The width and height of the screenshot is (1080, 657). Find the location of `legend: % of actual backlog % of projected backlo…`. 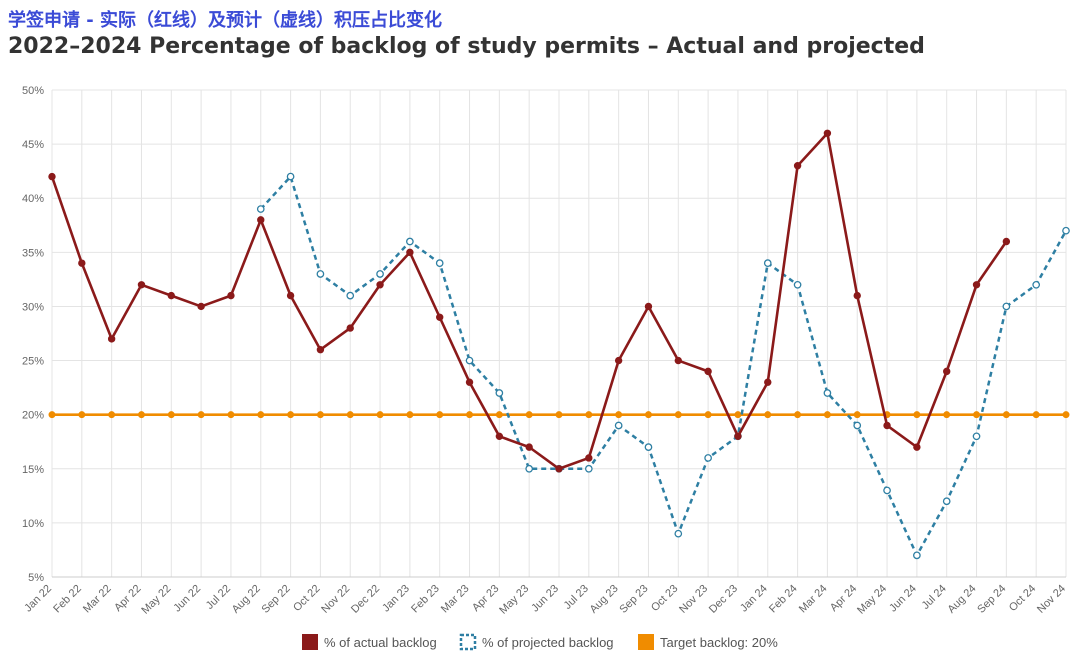

legend: % of actual backlog % of projected backlo… is located at coordinates (540, 642).